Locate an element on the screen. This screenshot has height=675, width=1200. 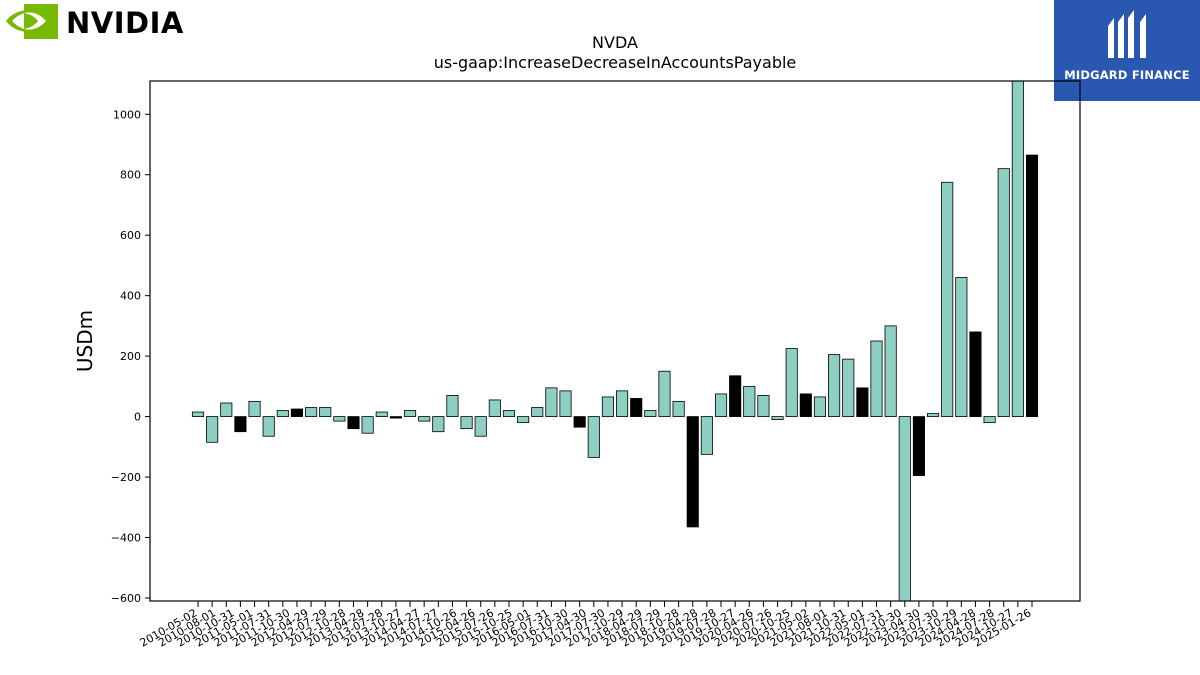
y-tick-label: 1000 is located at coordinates (127, 114).